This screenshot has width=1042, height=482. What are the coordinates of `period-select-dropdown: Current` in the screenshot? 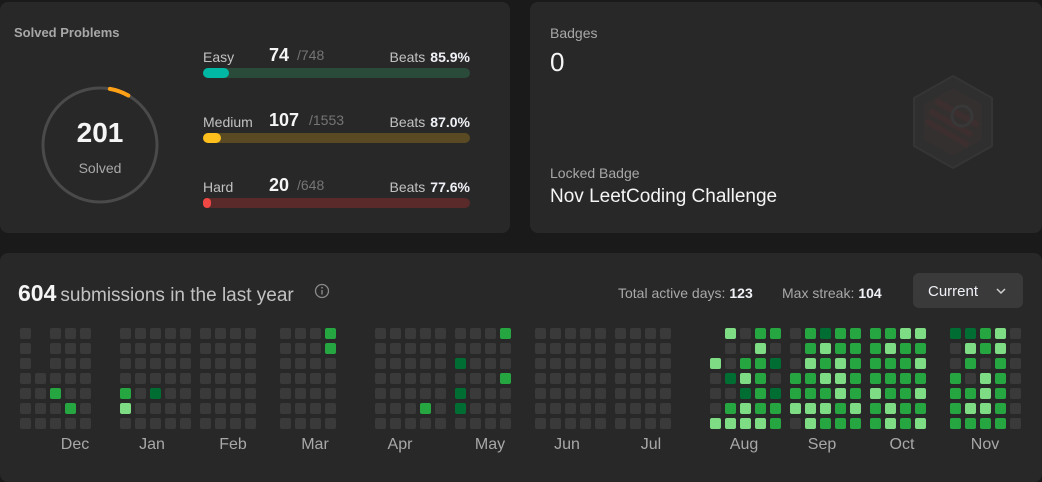 It's located at (968, 290).